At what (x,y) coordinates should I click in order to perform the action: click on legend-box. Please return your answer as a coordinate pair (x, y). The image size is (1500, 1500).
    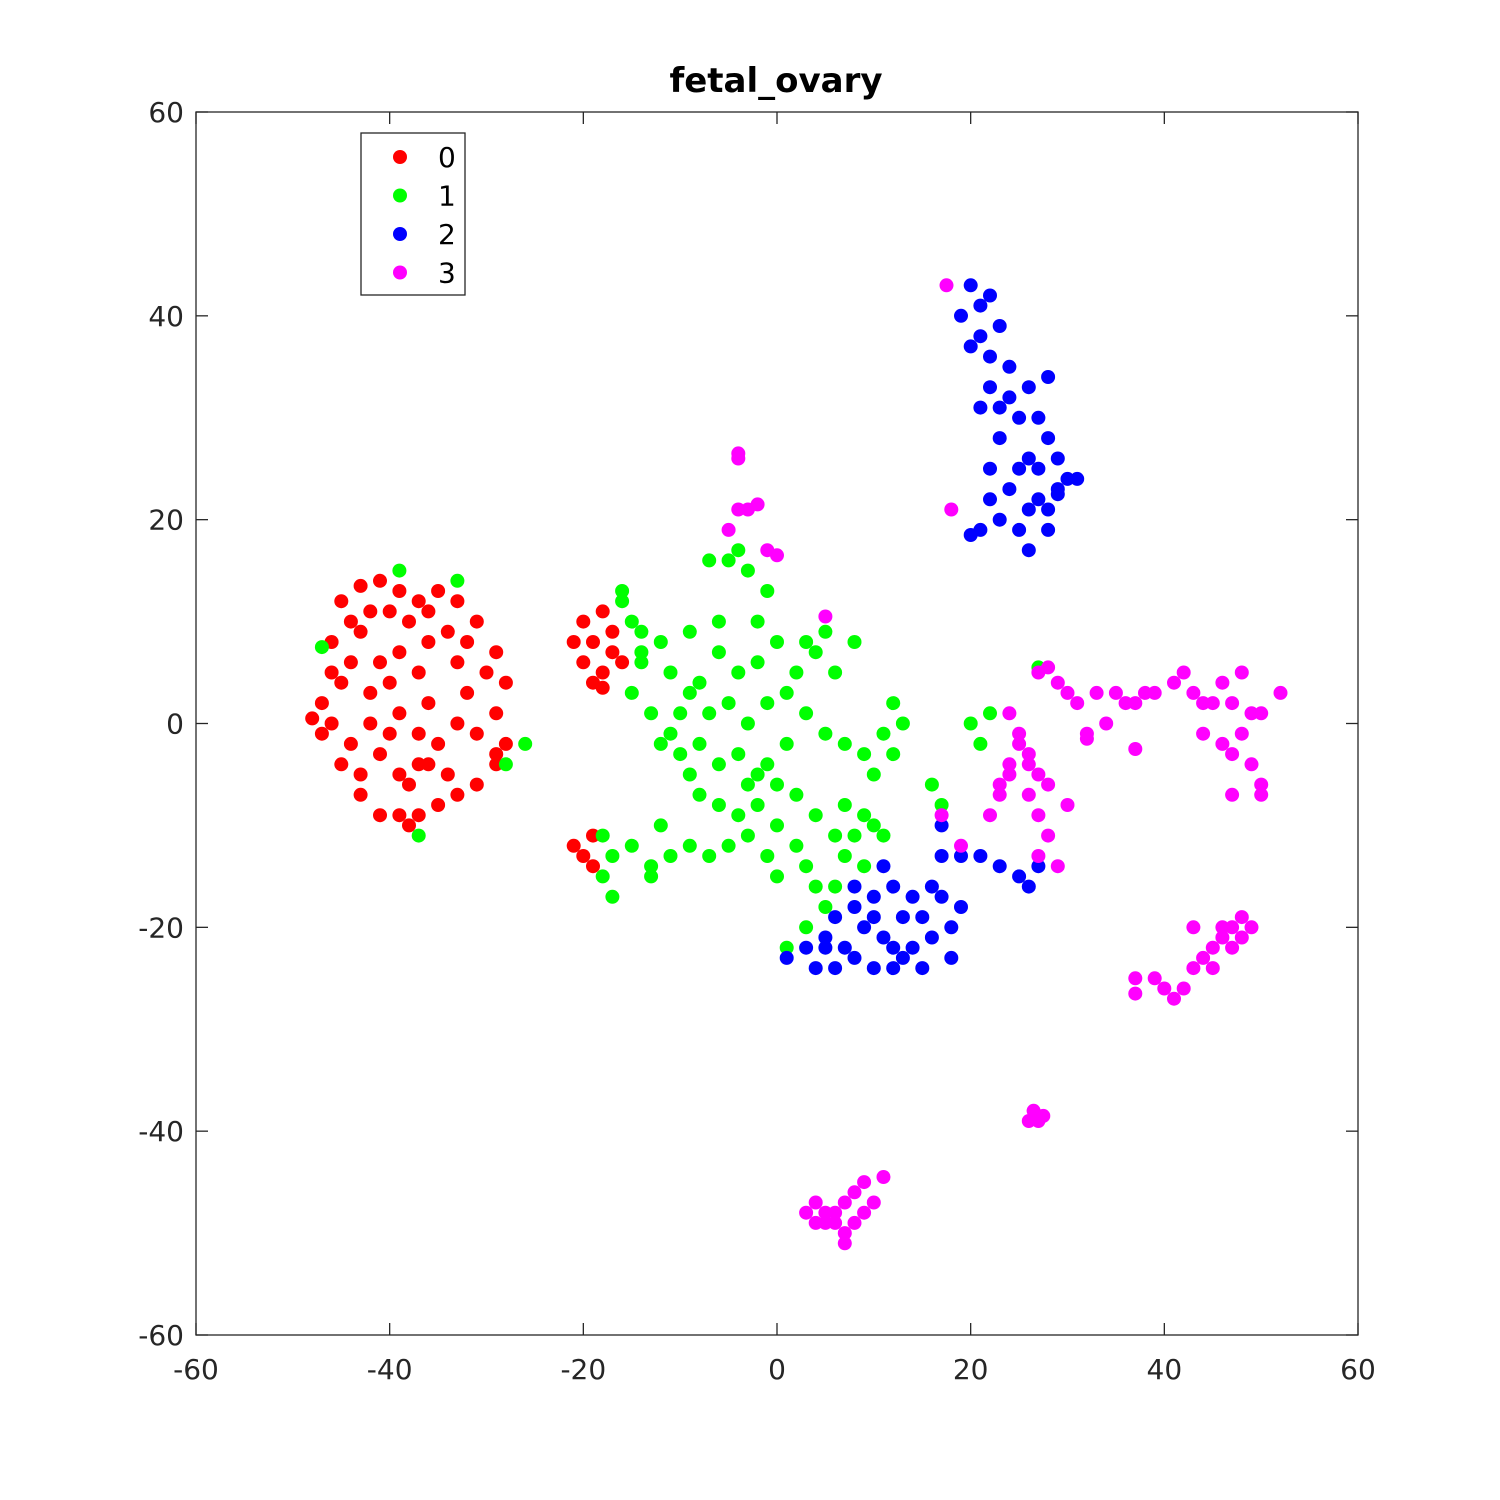
    Looking at the image, I should click on (413, 214).